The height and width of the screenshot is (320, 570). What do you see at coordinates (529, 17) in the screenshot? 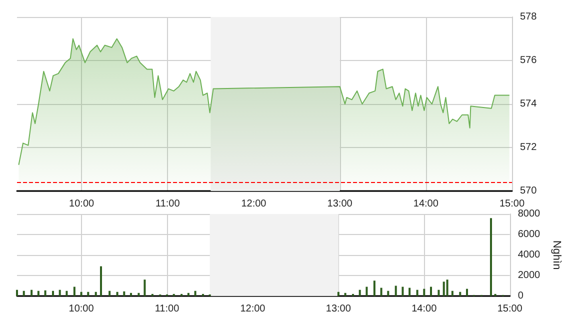
I see `y-tick-label: 578` at bounding box center [529, 17].